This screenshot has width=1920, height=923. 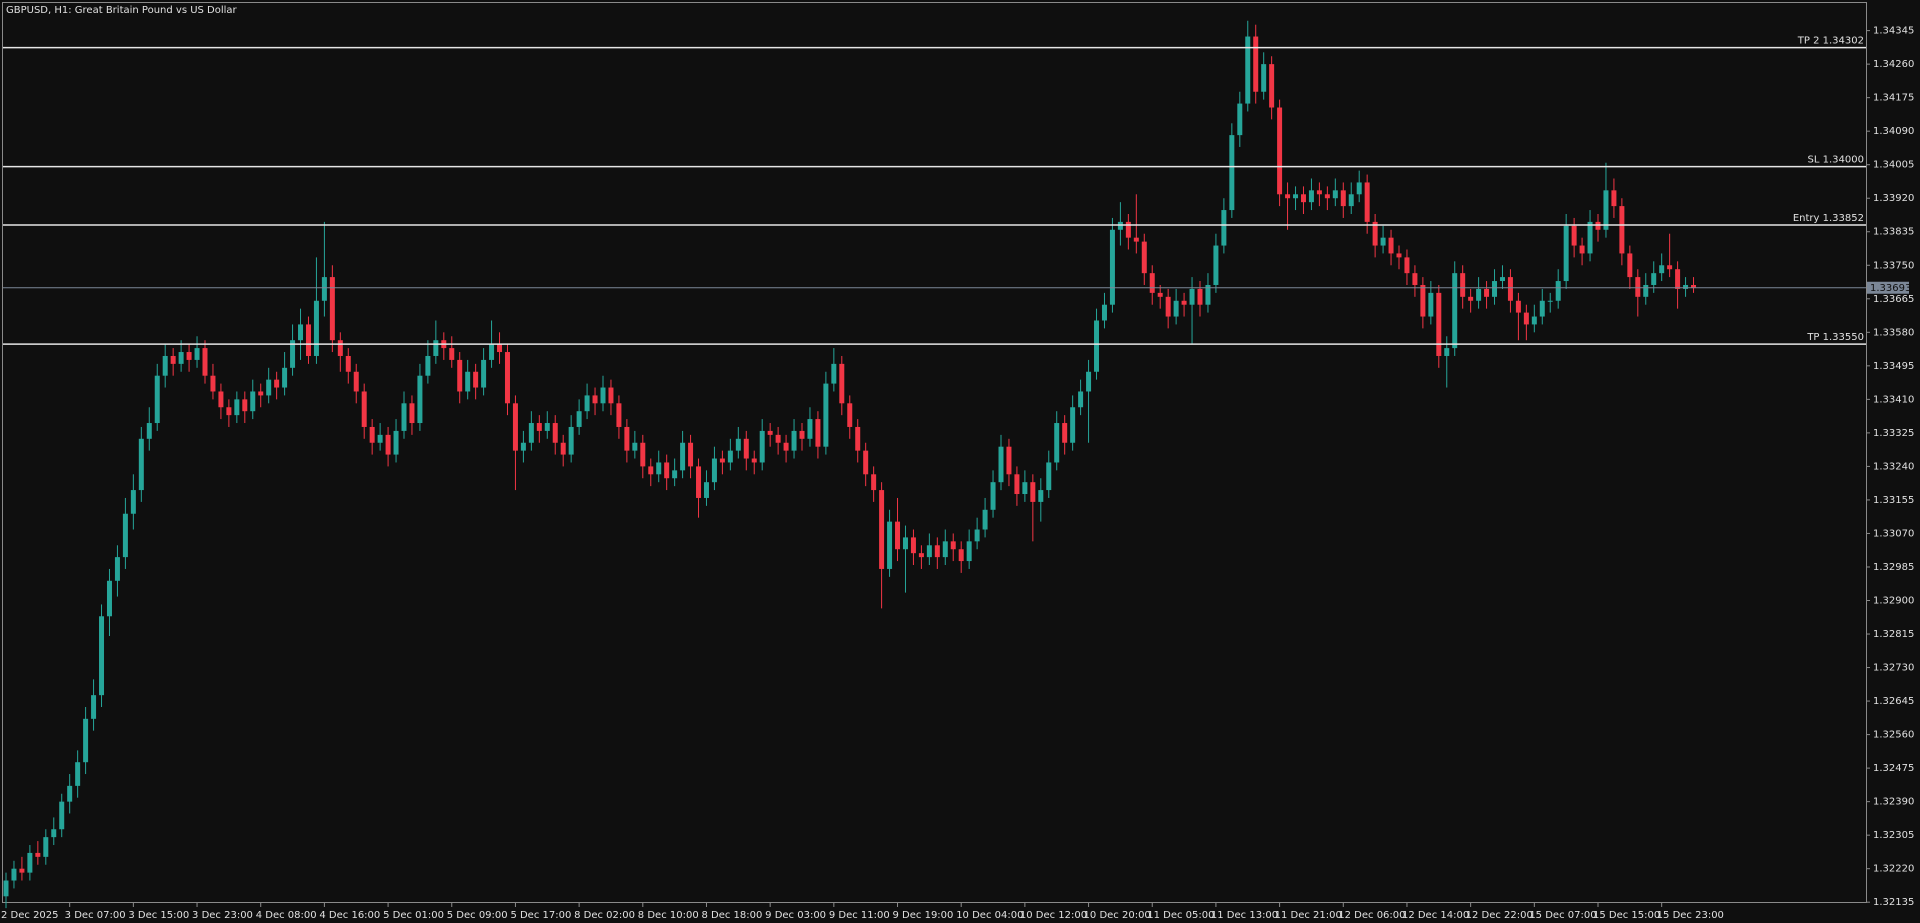 What do you see at coordinates (1893, 131) in the screenshot?
I see `y-tick-label: 1.34090` at bounding box center [1893, 131].